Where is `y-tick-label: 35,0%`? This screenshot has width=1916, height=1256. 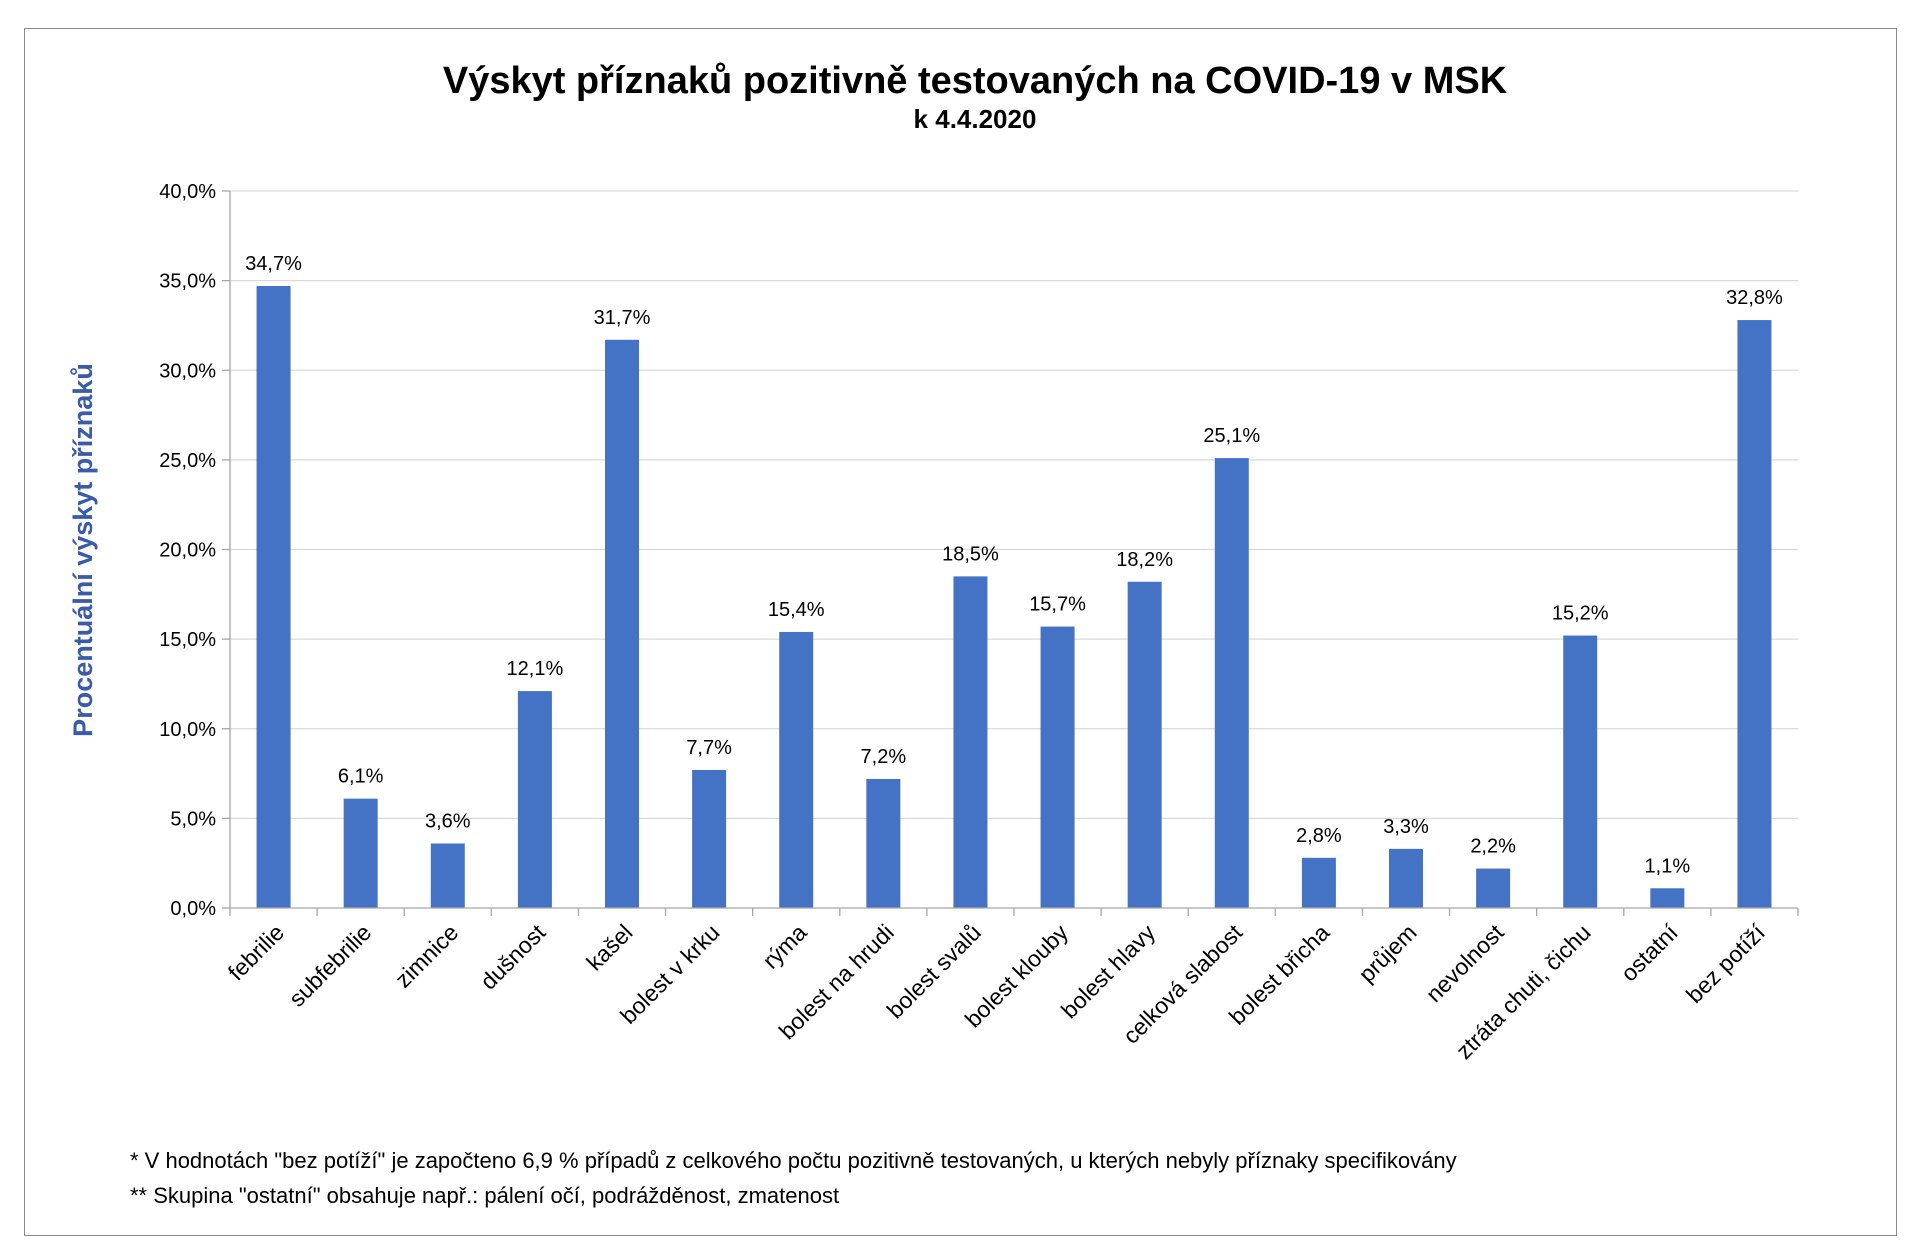
y-tick-label: 35,0% is located at coordinates (187, 282).